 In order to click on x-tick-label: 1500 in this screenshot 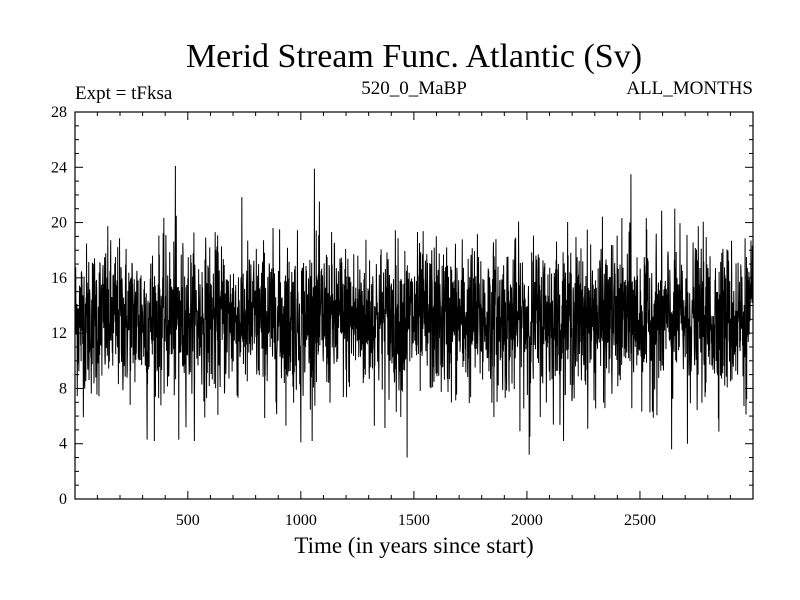, I will do `click(414, 520)`.